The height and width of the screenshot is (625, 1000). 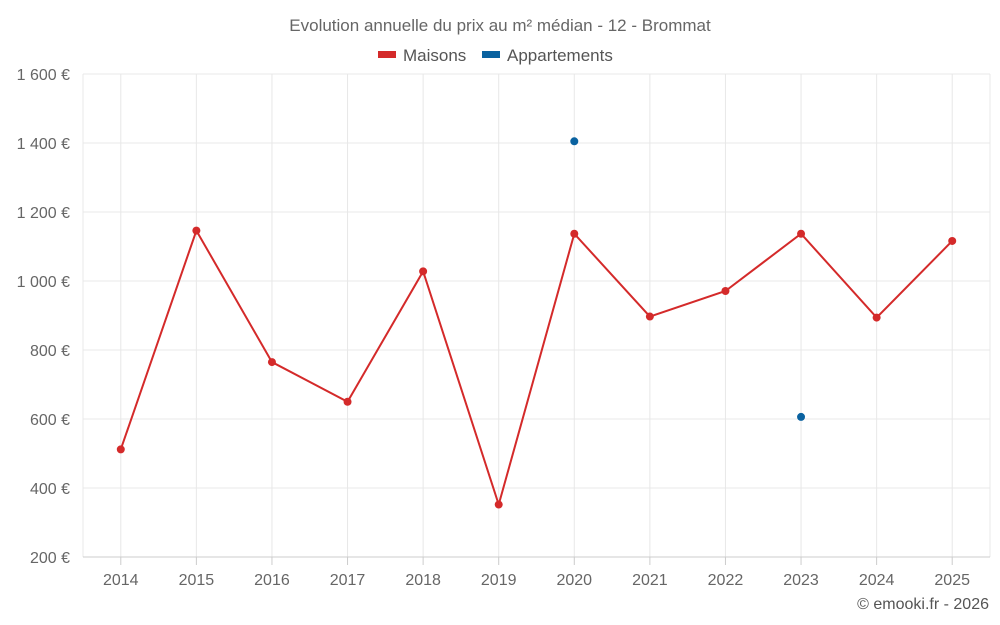 I want to click on data-point-maisons-2017, so click(x=347, y=401).